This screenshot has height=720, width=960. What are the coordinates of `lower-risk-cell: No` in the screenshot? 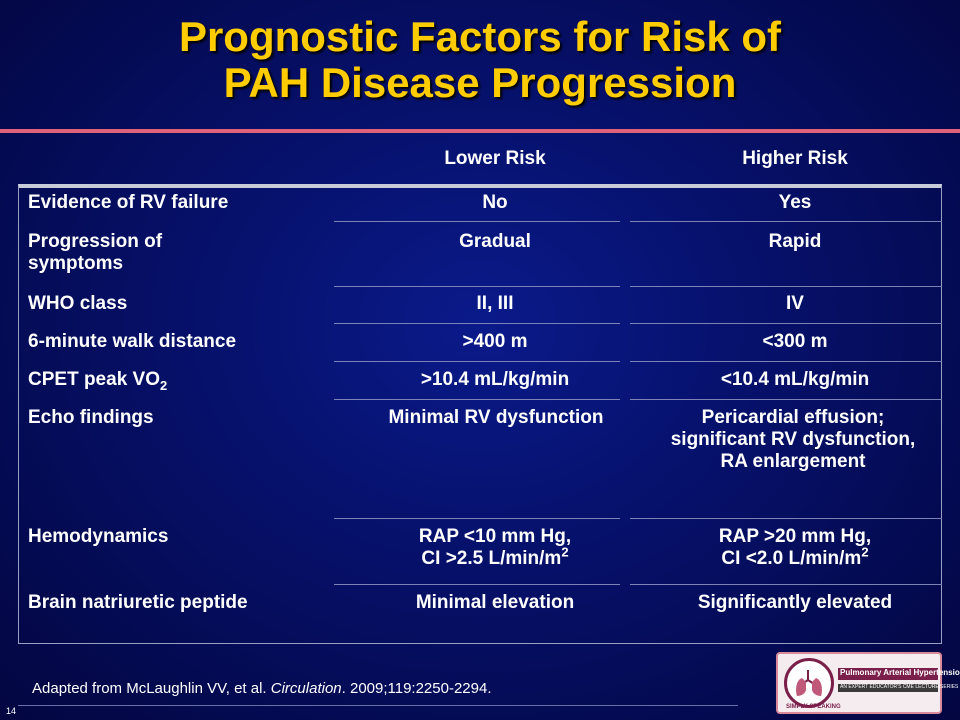 It's located at (495, 202).